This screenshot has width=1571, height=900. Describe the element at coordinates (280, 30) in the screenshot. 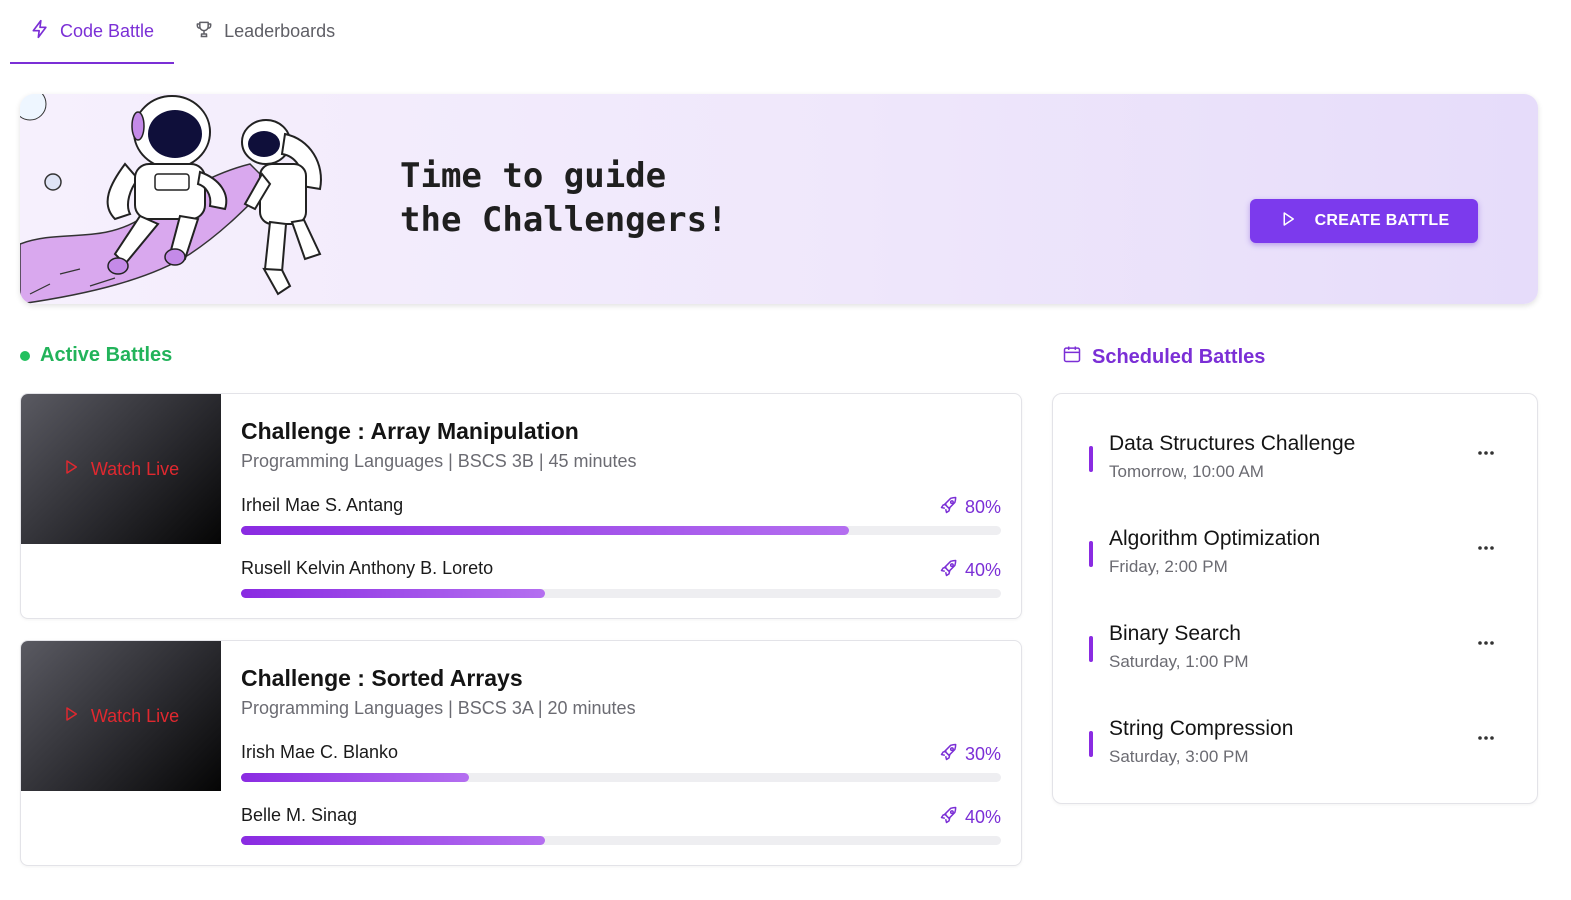

I see `tab-label: Leaderboards` at that location.